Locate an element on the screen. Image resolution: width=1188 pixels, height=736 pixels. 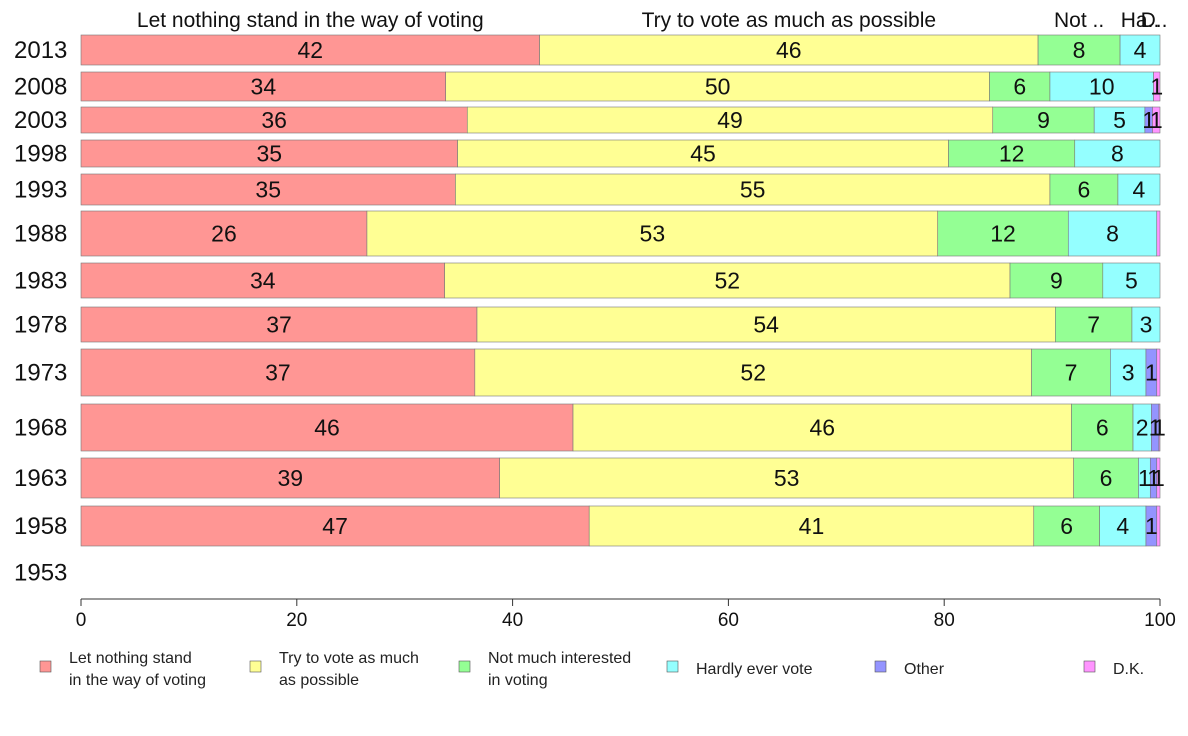
data-label-1978-0: 37 is located at coordinates (279, 325).